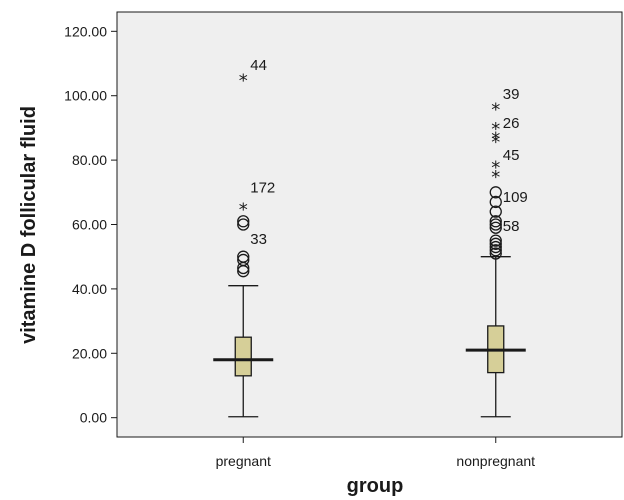 The image size is (624, 500). I want to click on y-tick-label: 0.00, so click(93, 418).